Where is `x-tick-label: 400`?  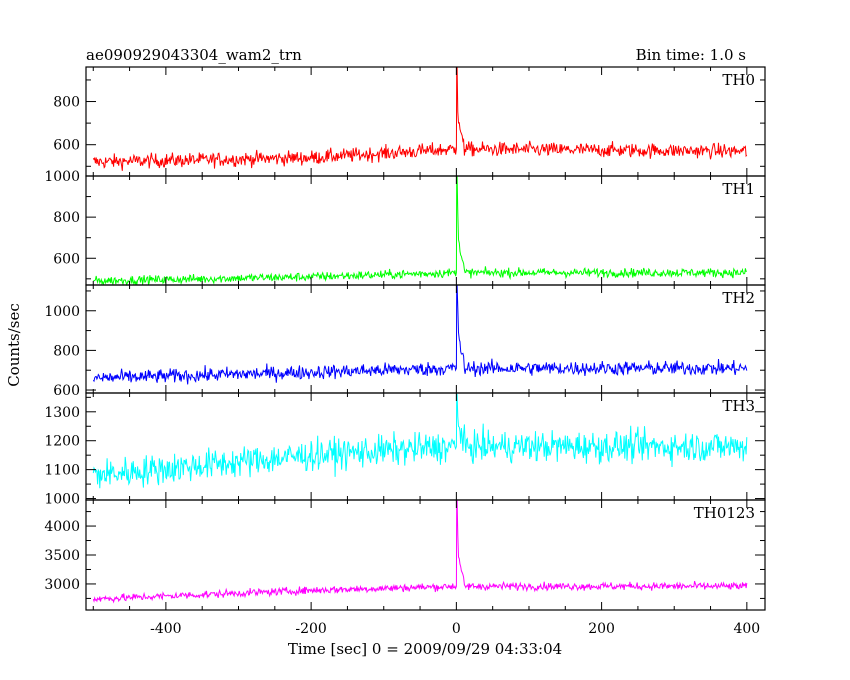 x-tick-label: 400 is located at coordinates (746, 629).